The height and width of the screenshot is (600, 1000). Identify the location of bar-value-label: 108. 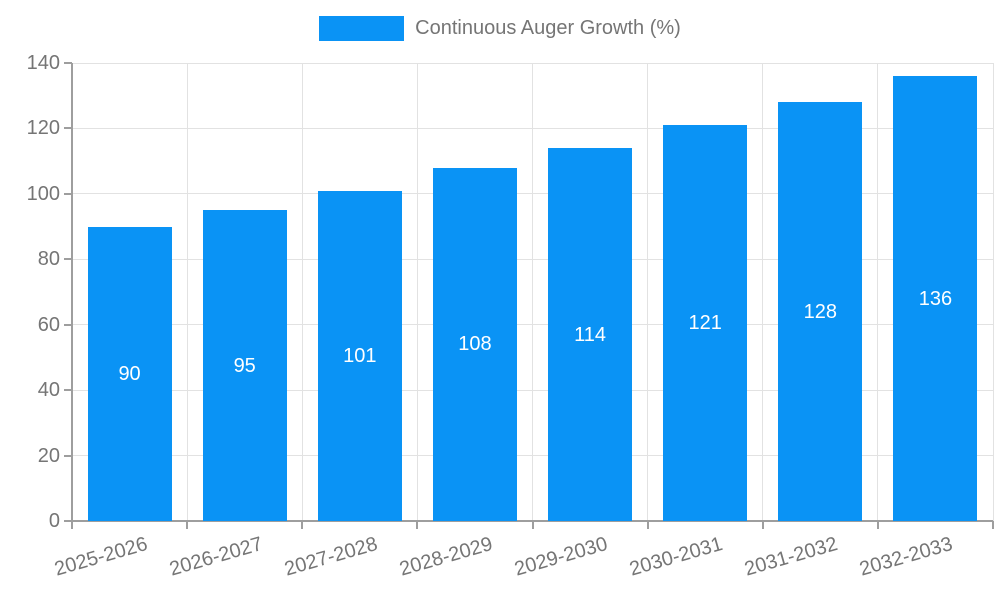
(475, 344).